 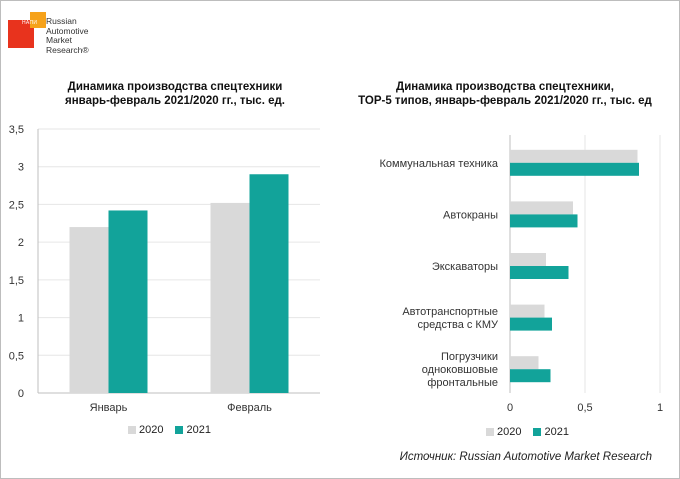 What do you see at coordinates (16, 281) in the screenshot?
I see `y-tick-label: 1,5` at bounding box center [16, 281].